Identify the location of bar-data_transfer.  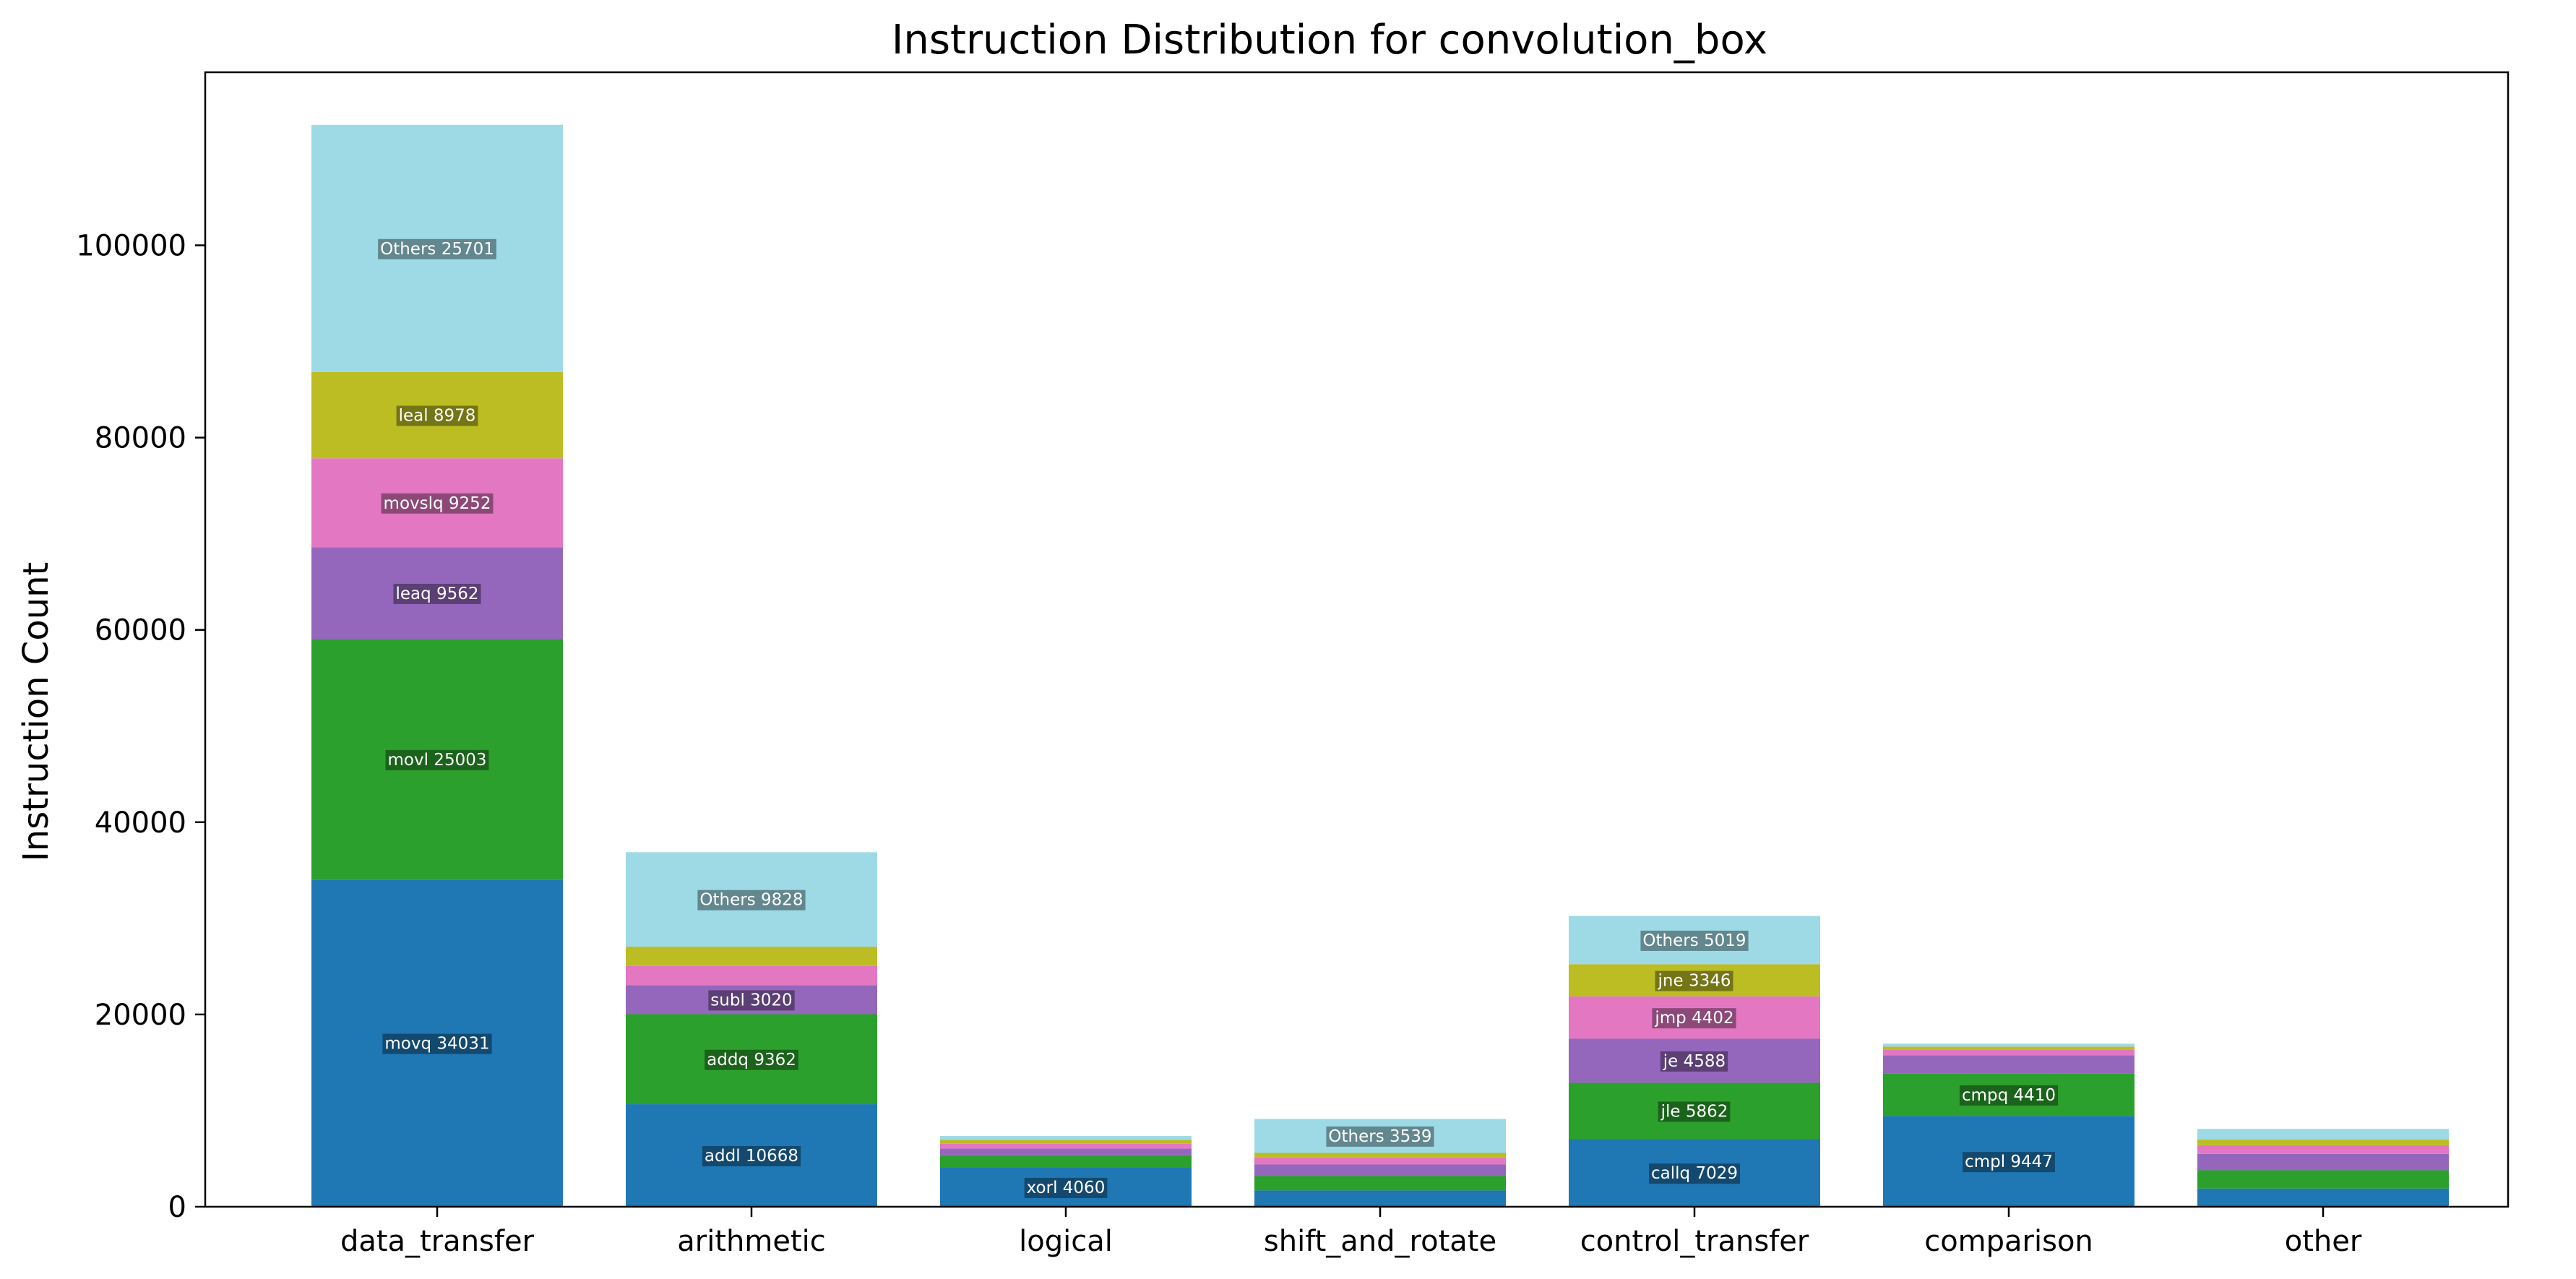
(437, 665).